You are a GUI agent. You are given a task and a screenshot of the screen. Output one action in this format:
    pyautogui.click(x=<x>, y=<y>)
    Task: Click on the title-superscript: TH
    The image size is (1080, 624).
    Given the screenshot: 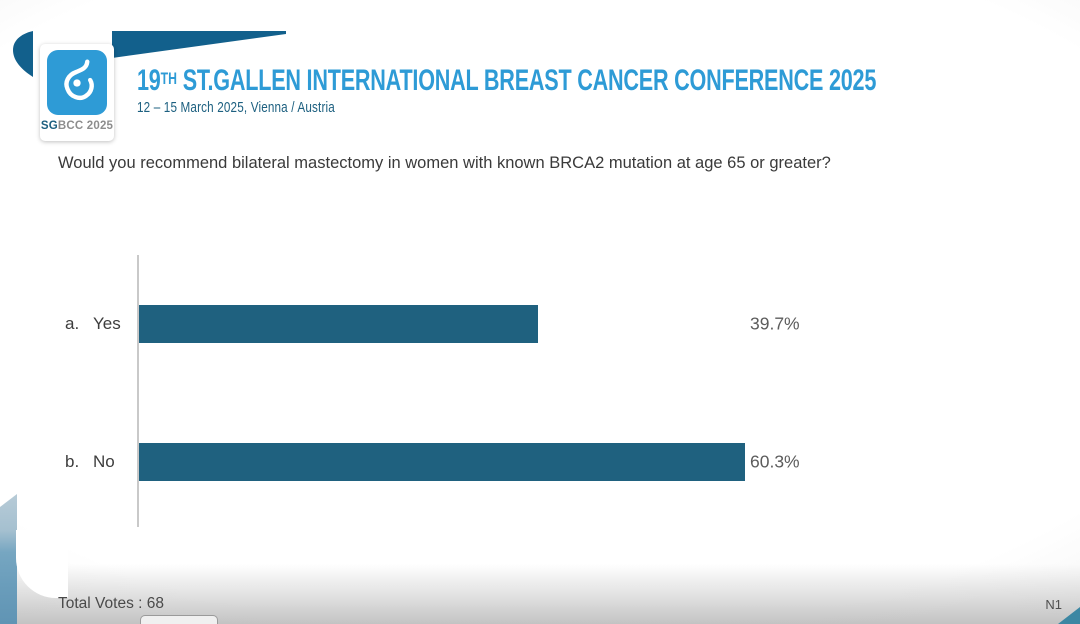 What is the action you would take?
    pyautogui.click(x=168, y=78)
    